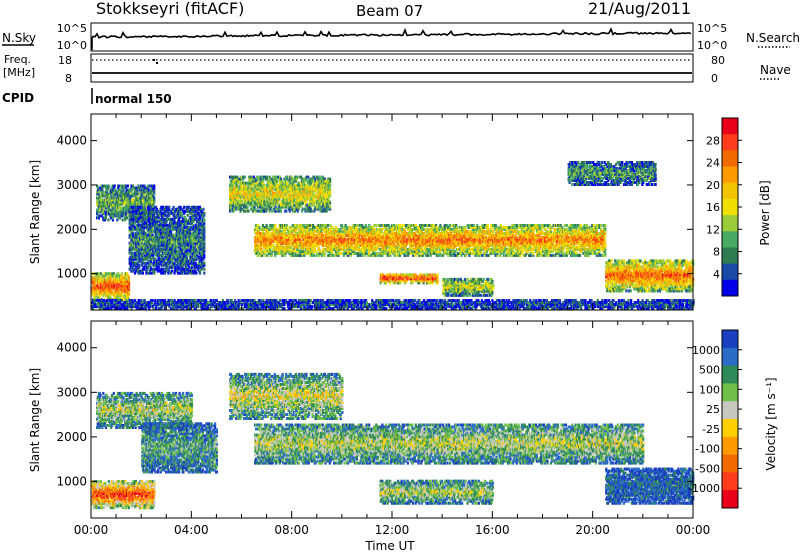 This screenshot has height=558, width=800. Describe the element at coordinates (712, 28) in the screenshot. I see `nsearch-tick-top: 10^5` at that location.